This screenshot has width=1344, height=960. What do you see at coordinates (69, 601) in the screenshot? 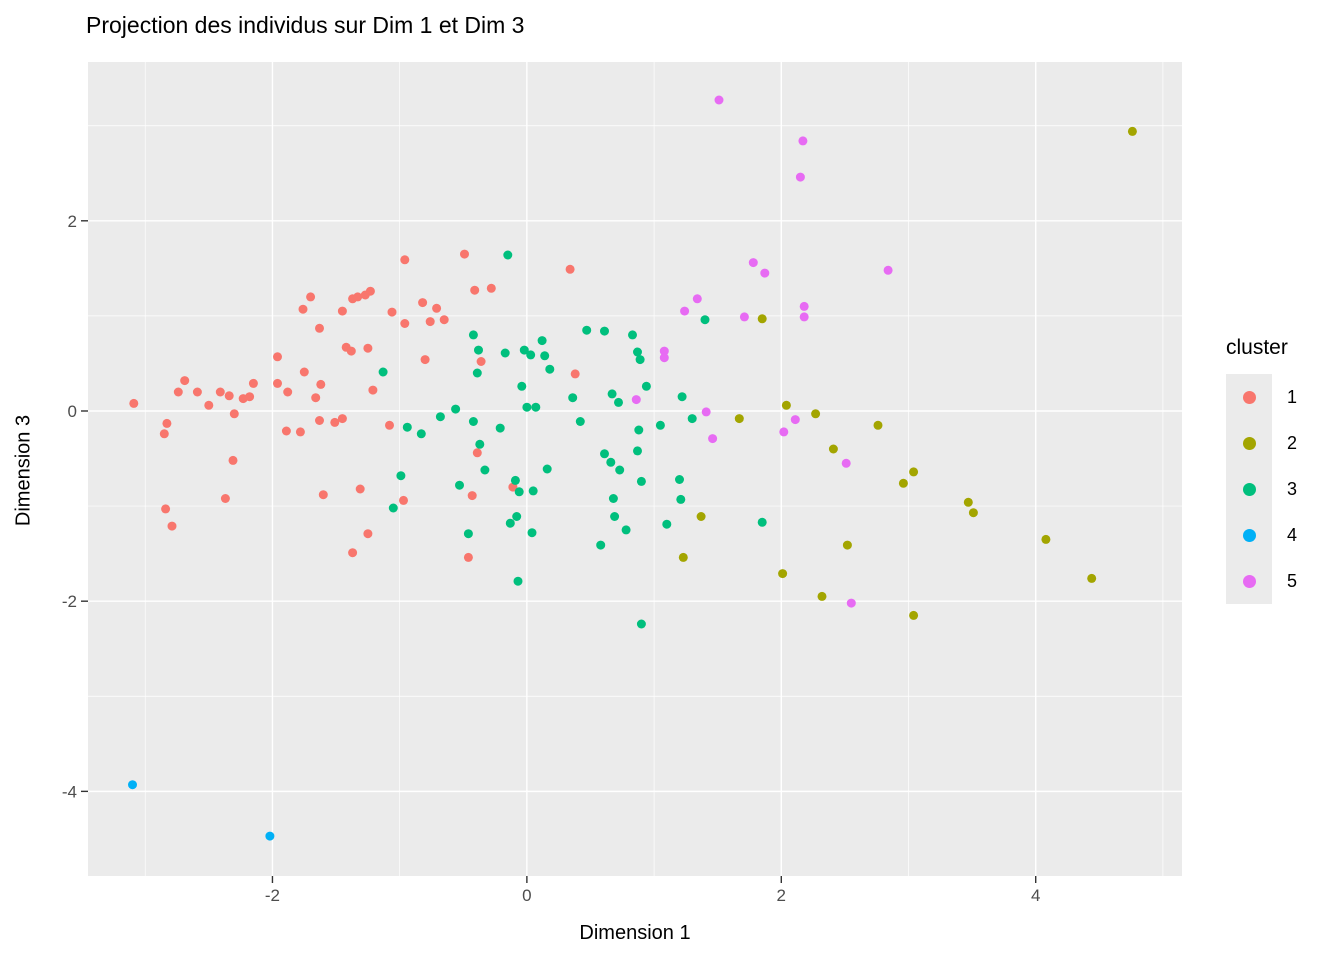
I see `y-tick-label: -2` at bounding box center [69, 601].